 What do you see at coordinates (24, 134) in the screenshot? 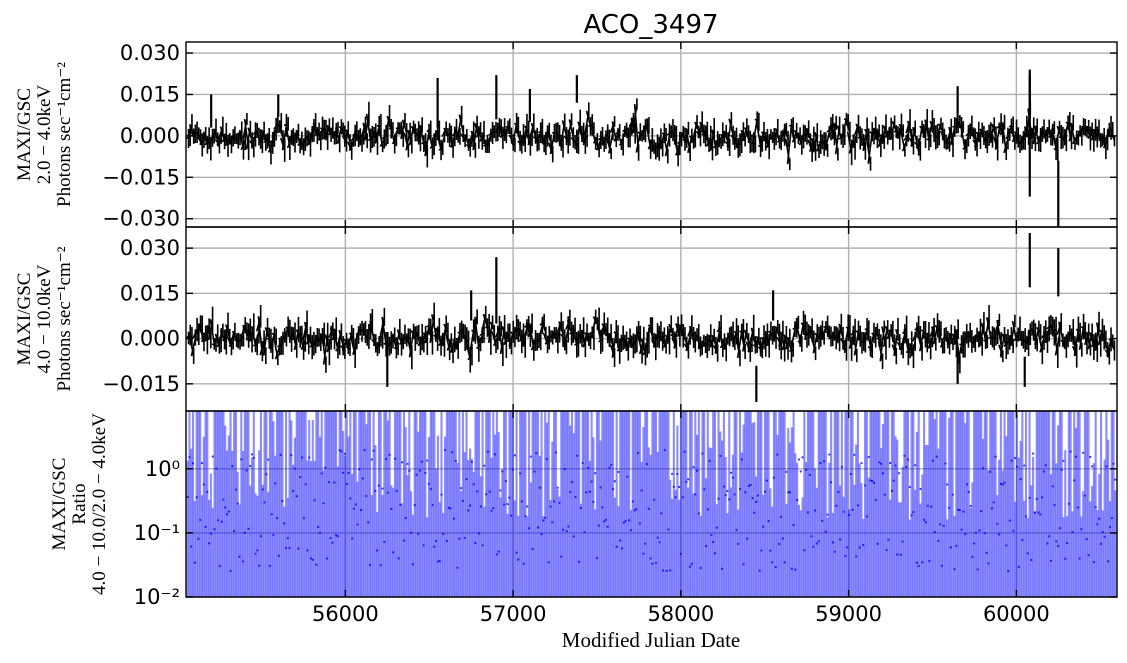
I see `y-axis-label-line: MAXI/GSC` at bounding box center [24, 134].